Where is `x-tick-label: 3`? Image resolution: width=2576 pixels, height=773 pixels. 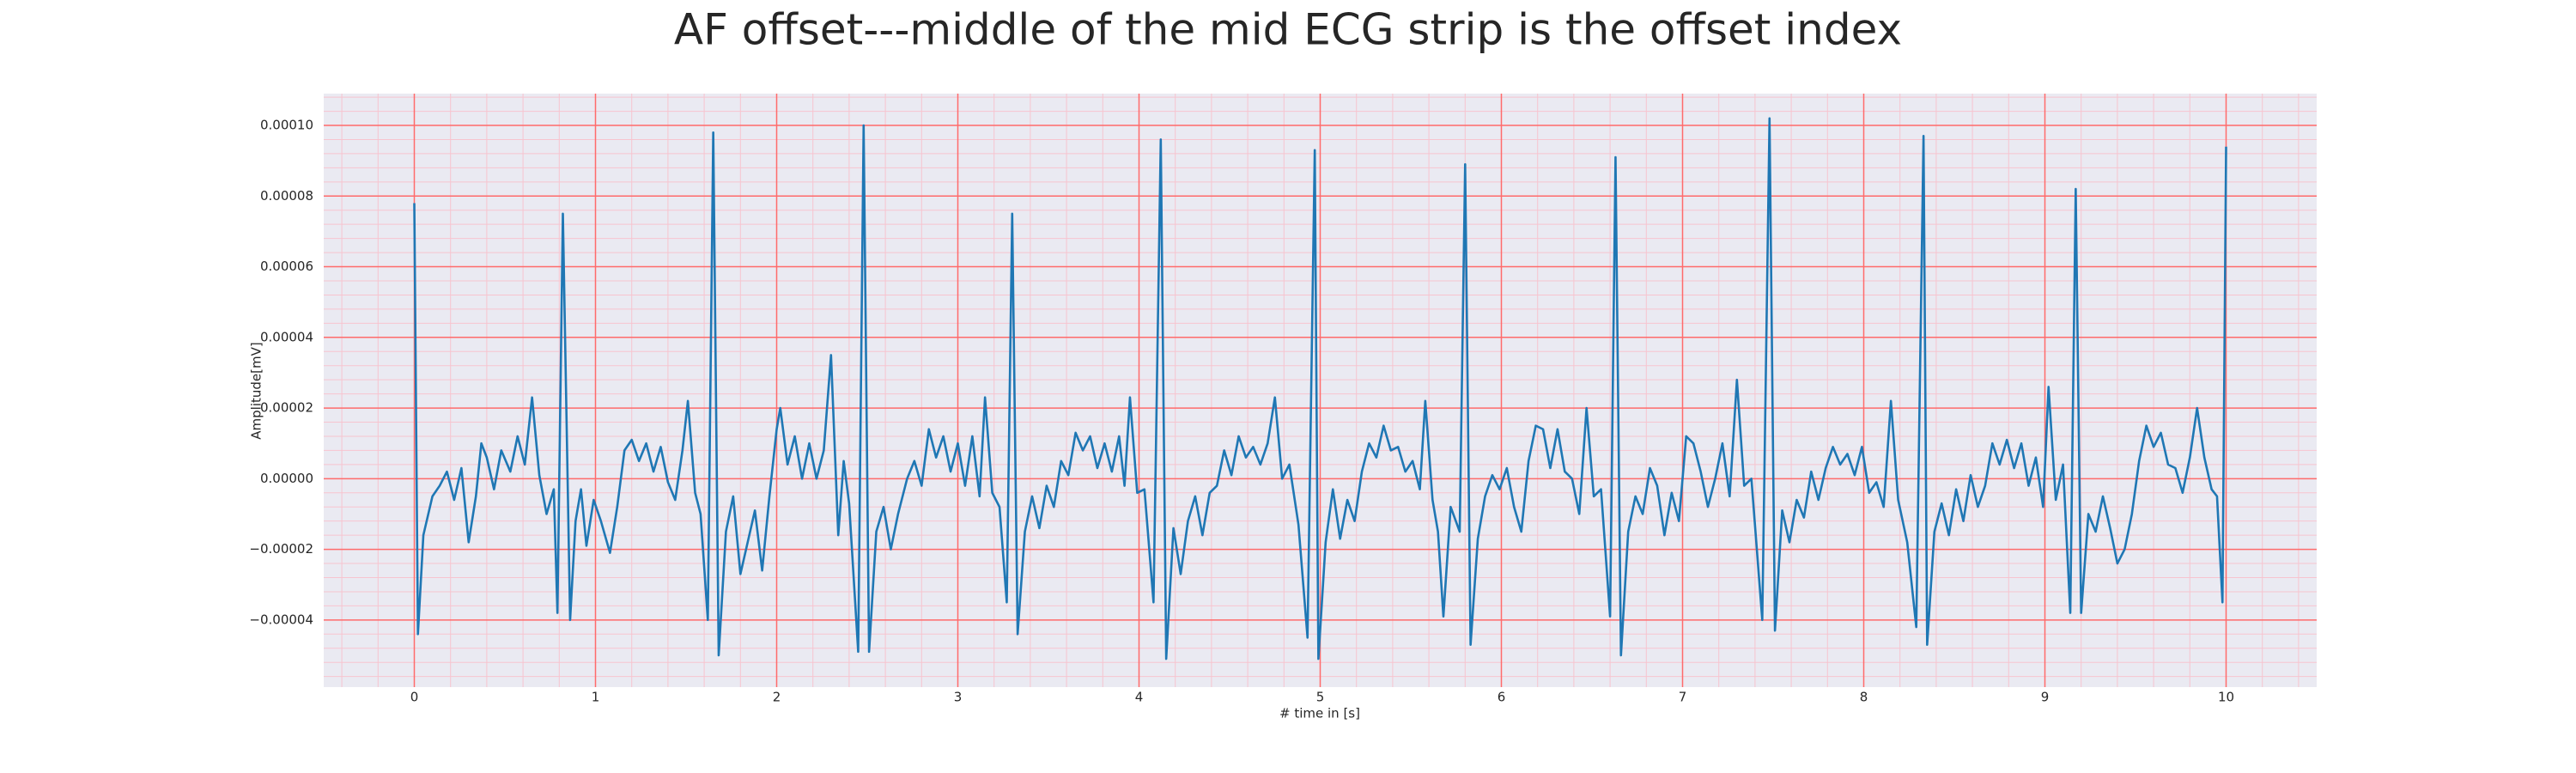
x-tick-label: 3 is located at coordinates (958, 697).